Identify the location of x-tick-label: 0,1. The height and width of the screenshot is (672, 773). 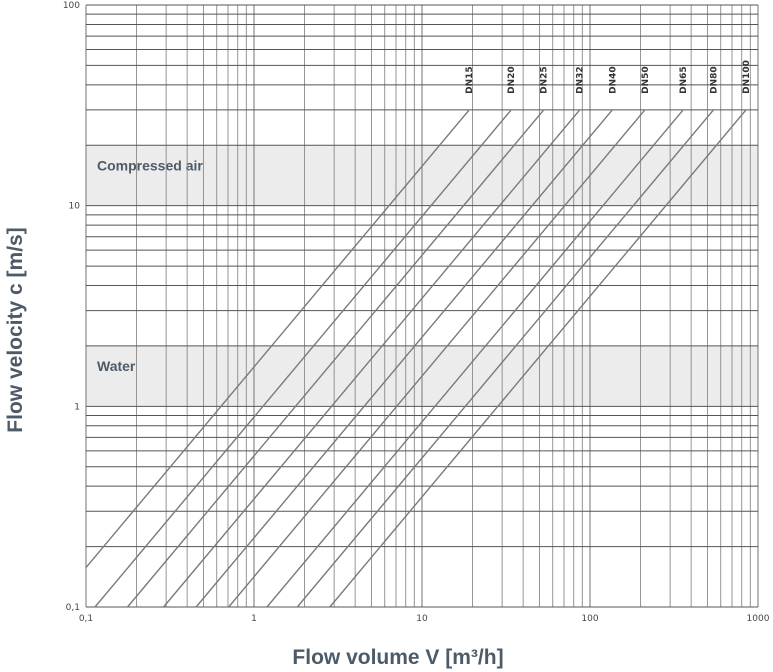
(86, 619).